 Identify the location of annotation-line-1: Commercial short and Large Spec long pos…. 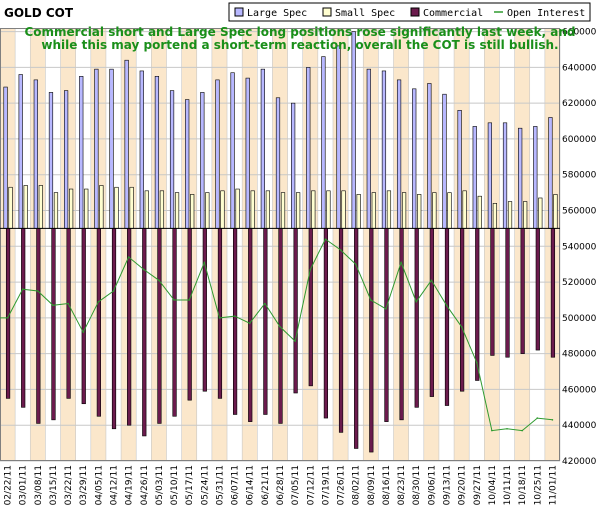
(299, 32).